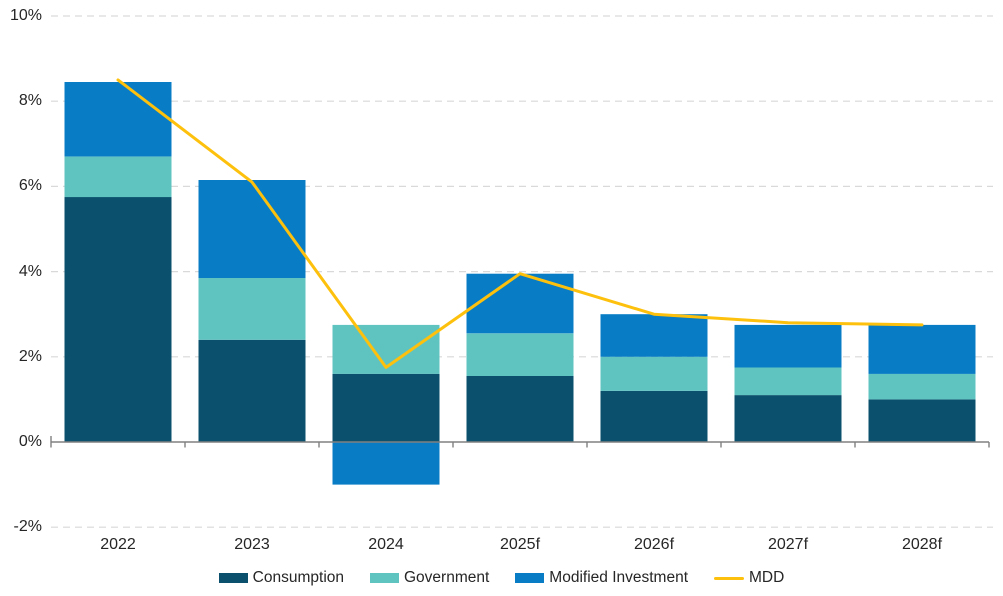  What do you see at coordinates (520, 544) in the screenshot?
I see `x-tick-label: 2025f` at bounding box center [520, 544].